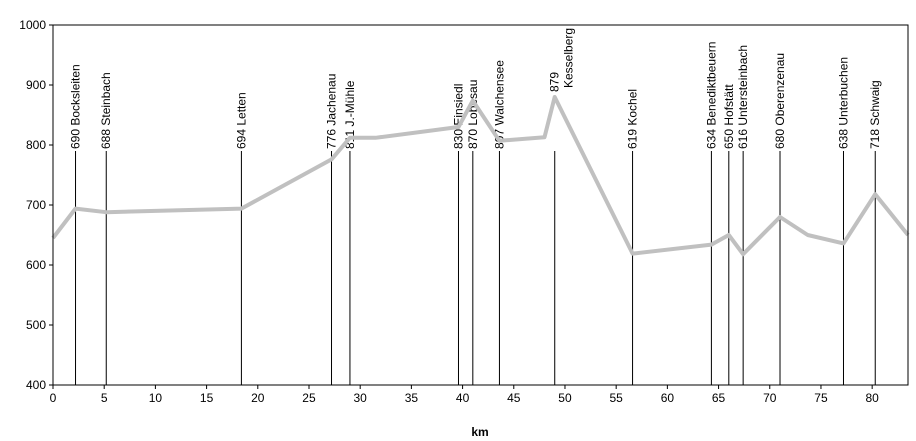  I want to click on y-tick-label: 900, so click(36, 85).